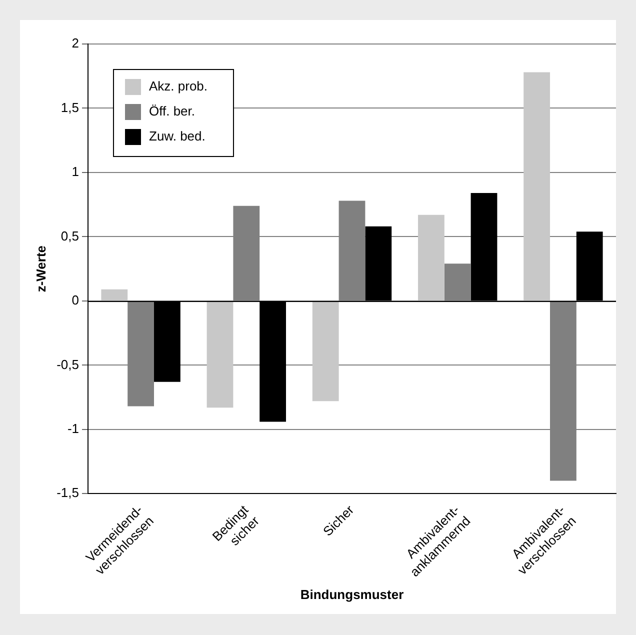 The width and height of the screenshot is (636, 635). Describe the element at coordinates (69, 236) in the screenshot. I see `y-tick-label: 0,5` at that location.